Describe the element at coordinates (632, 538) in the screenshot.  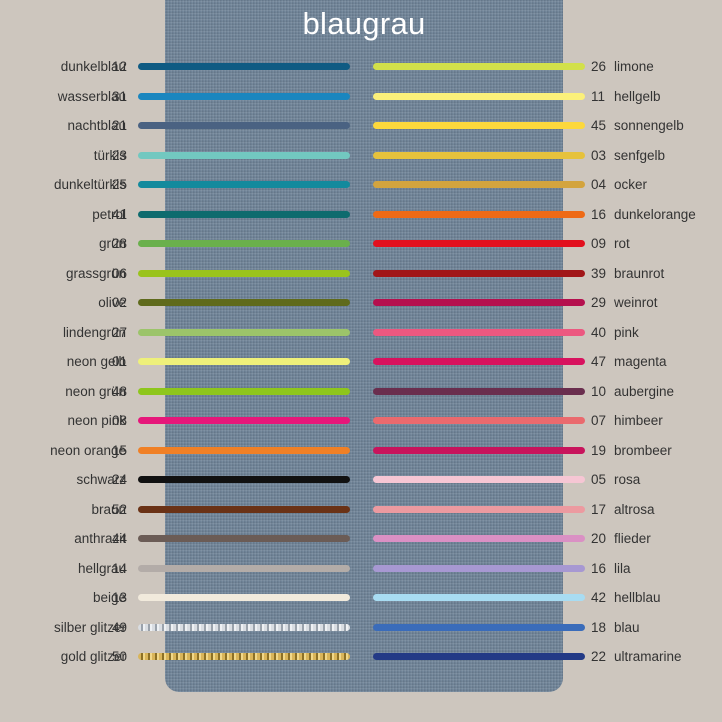
I see `color-name: flieder` at that location.